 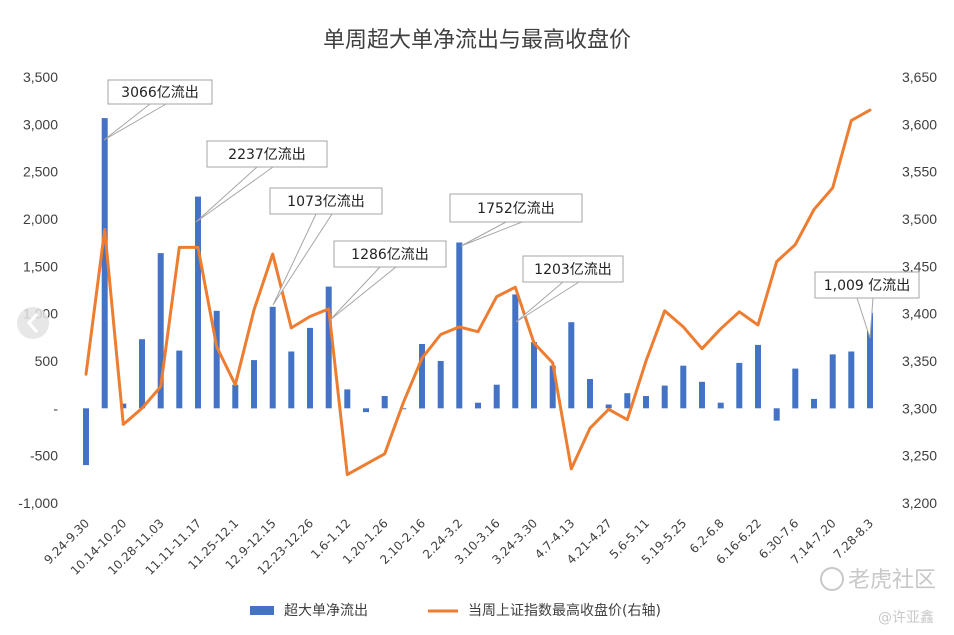 I want to click on right-tick-label: 3,600, so click(x=919, y=124).